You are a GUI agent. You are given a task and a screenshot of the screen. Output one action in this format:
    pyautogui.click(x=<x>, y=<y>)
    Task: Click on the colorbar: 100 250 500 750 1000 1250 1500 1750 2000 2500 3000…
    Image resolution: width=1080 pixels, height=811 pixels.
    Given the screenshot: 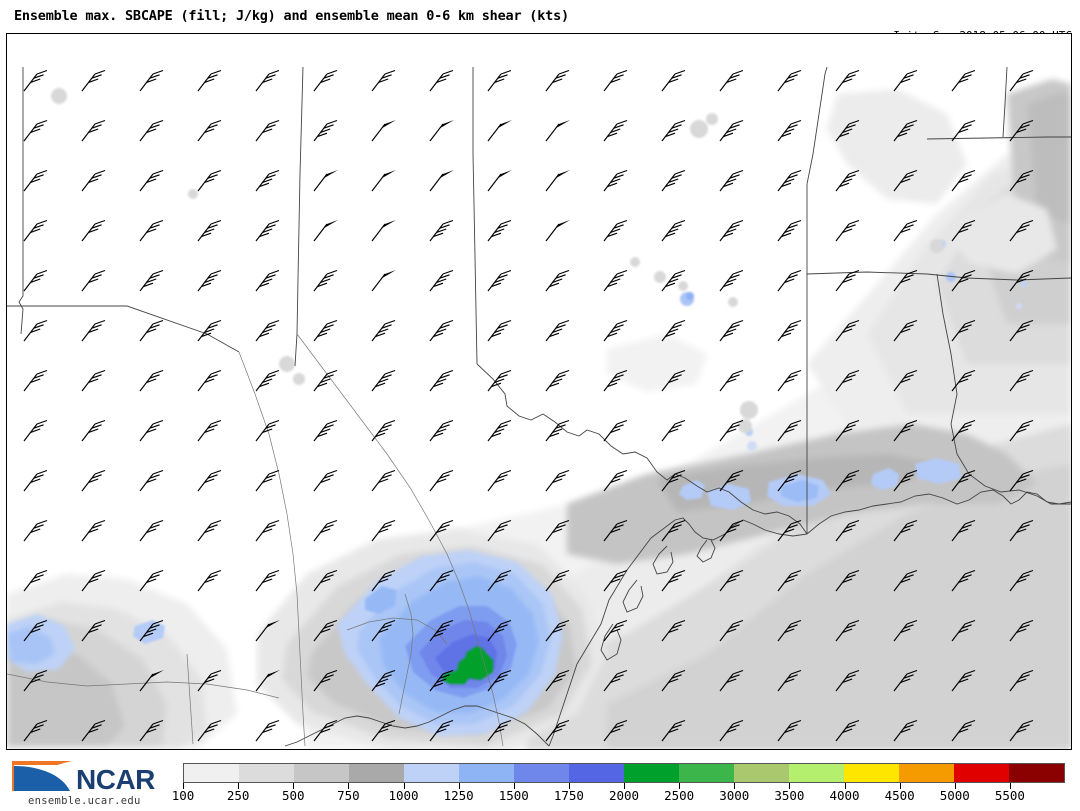 What is the action you would take?
    pyautogui.click(x=618, y=783)
    